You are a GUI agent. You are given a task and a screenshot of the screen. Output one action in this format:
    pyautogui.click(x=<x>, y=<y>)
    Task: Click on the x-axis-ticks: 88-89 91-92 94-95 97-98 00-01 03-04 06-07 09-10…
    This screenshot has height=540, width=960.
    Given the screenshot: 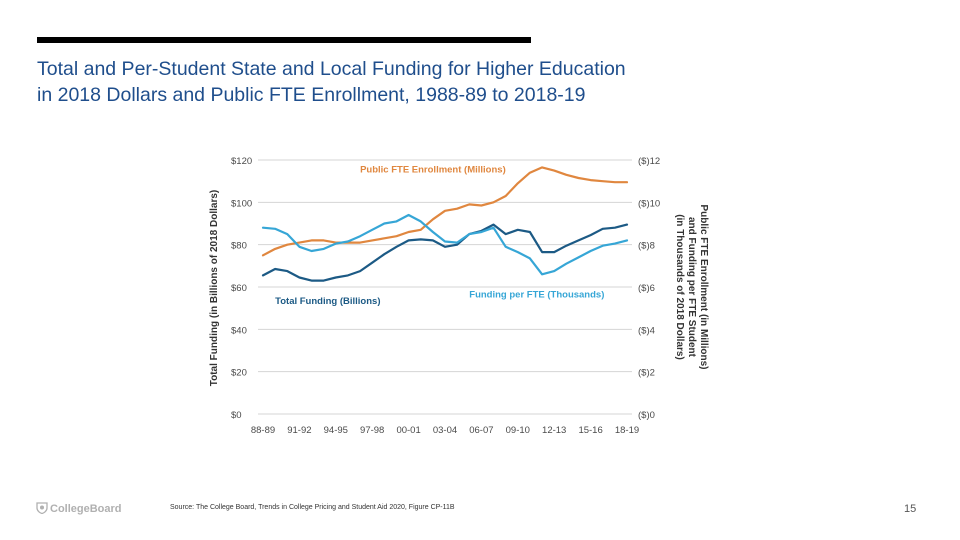 What is the action you would take?
    pyautogui.click(x=445, y=430)
    